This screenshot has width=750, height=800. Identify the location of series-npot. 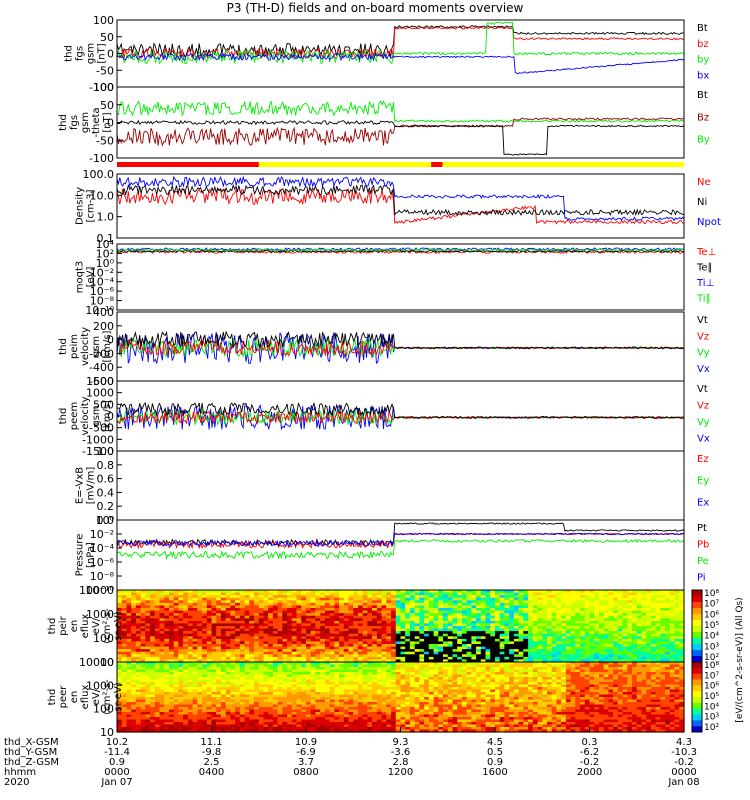
(400, 198).